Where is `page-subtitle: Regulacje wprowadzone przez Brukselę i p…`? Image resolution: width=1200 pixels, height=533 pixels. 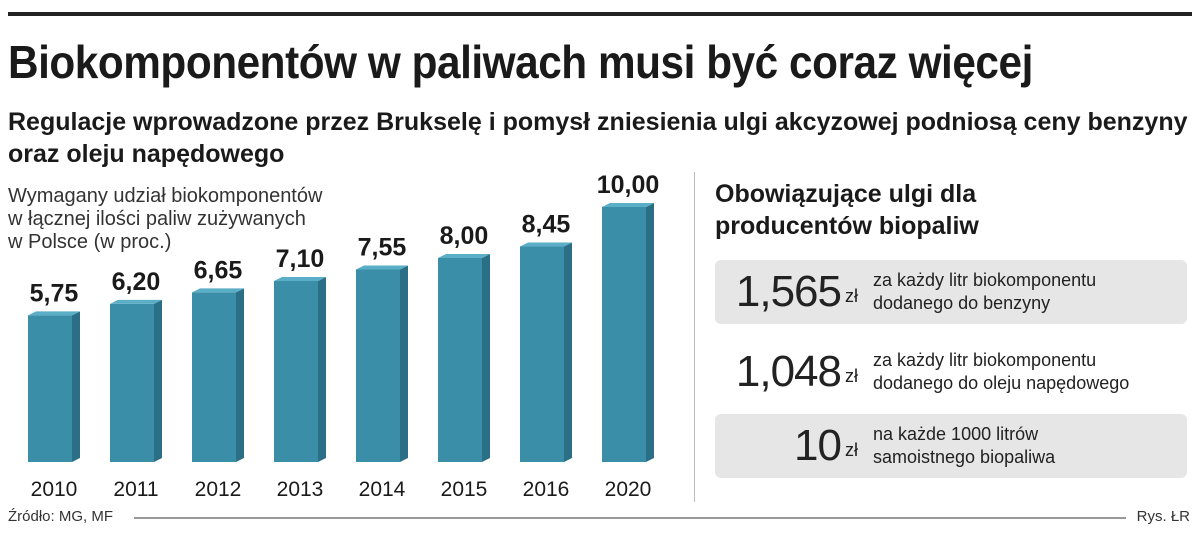
page-subtitle: Regulacje wprowadzone przez Brukselę i p… is located at coordinates (598, 138).